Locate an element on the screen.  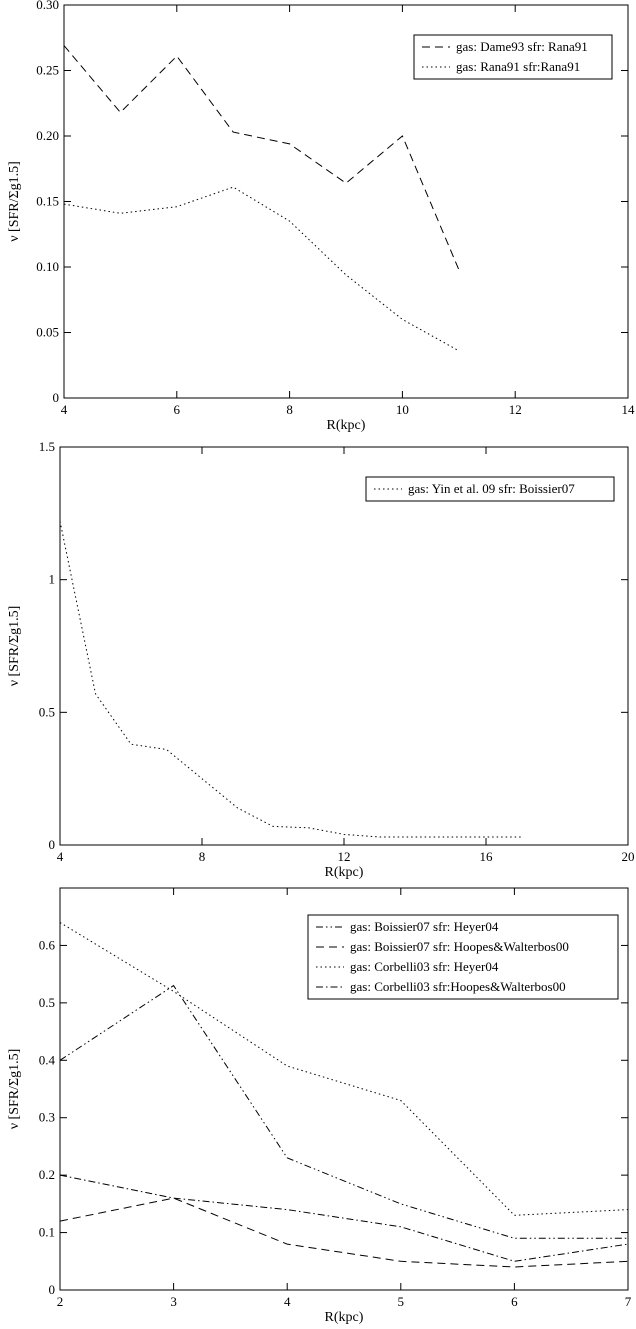
x-tick-label: 2 is located at coordinates (60, 1301).